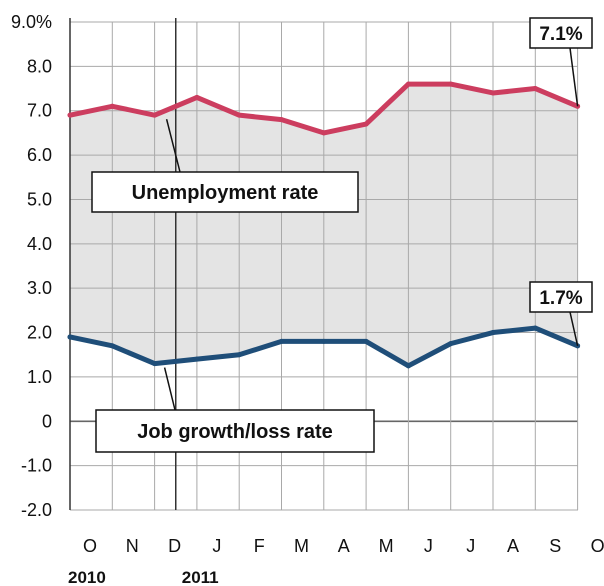 Image resolution: width=604 pixels, height=586 pixels. I want to click on y-tick-label: 7.0, so click(39, 111).